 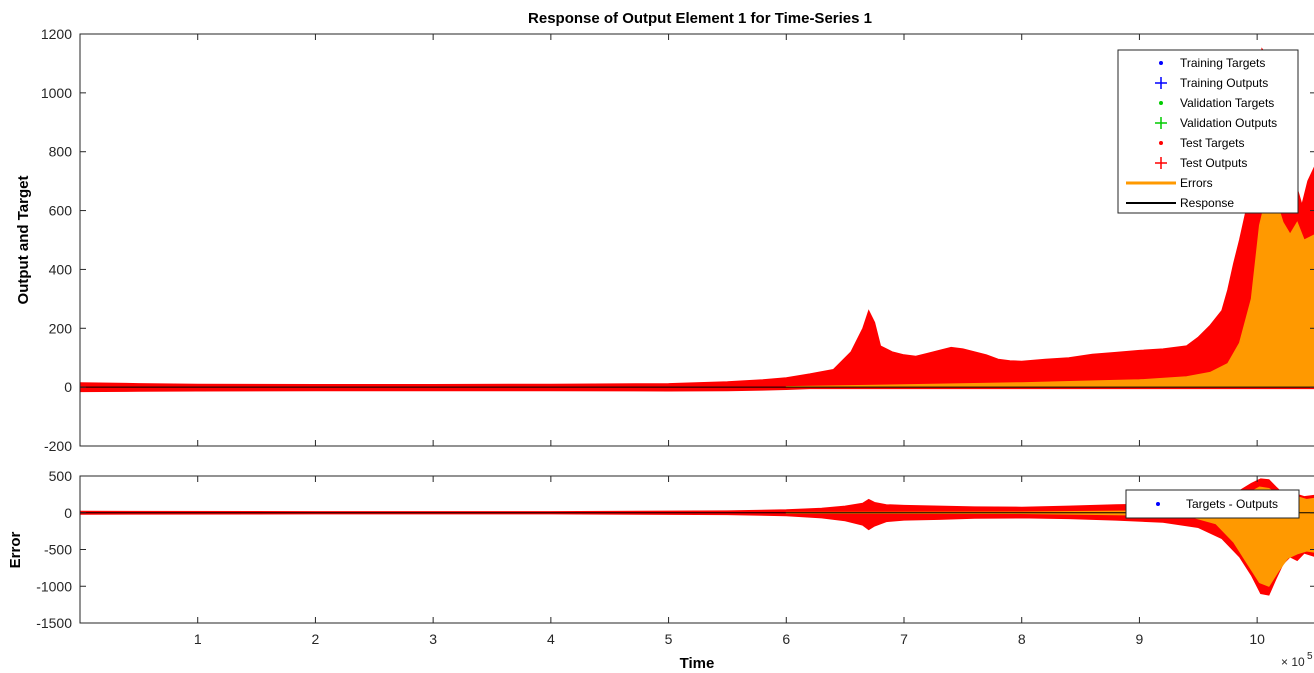 What do you see at coordinates (1224, 83) in the screenshot?
I see `legend-label-training-outputs: Training Outputs` at bounding box center [1224, 83].